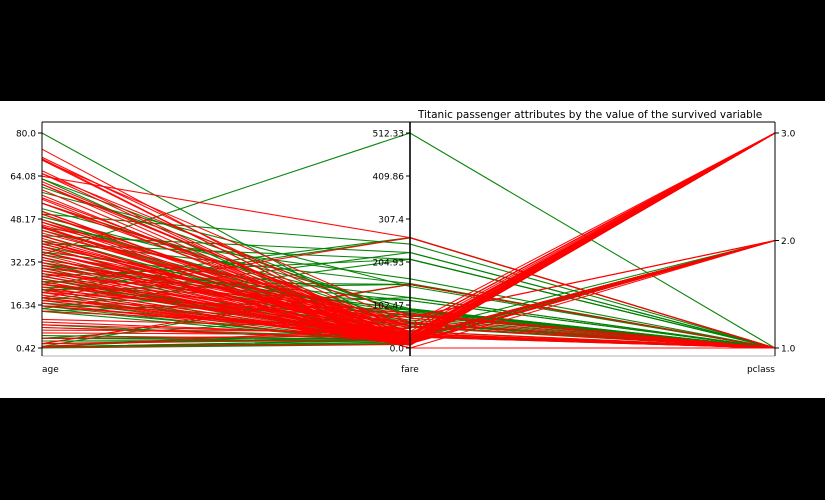  Describe the element at coordinates (26, 350) in the screenshot. I see `tick-label: 0.42` at that location.